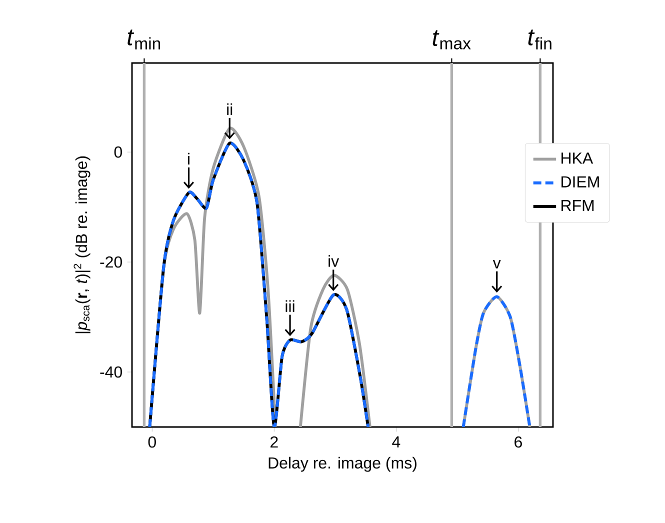  I want to click on y-tick-label: -40, so click(111, 372).